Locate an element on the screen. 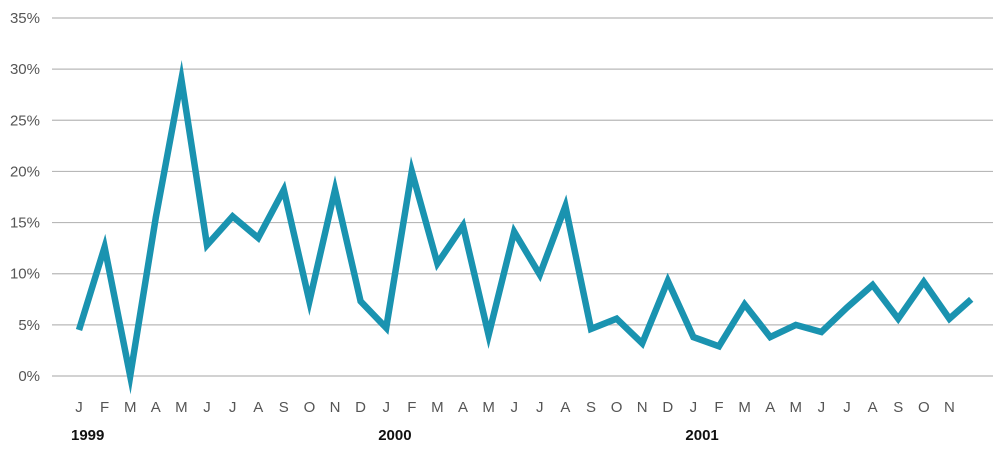  y-tick-label: 25% is located at coordinates (25, 120).